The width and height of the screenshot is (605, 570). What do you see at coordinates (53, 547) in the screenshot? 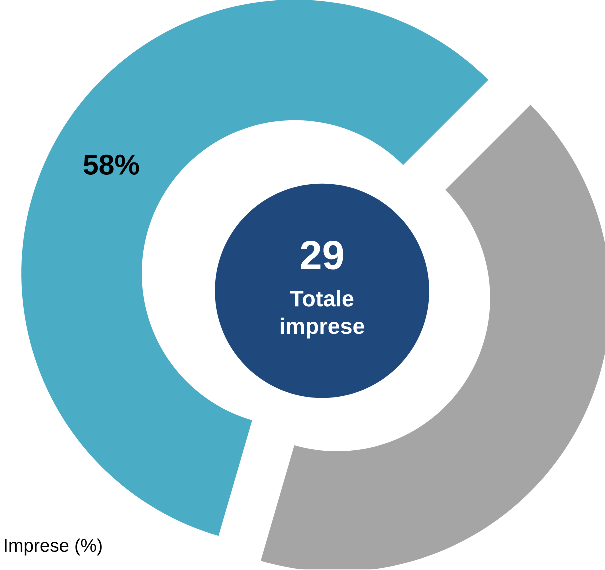
I see `text: Imprese (%)` at bounding box center [53, 547].